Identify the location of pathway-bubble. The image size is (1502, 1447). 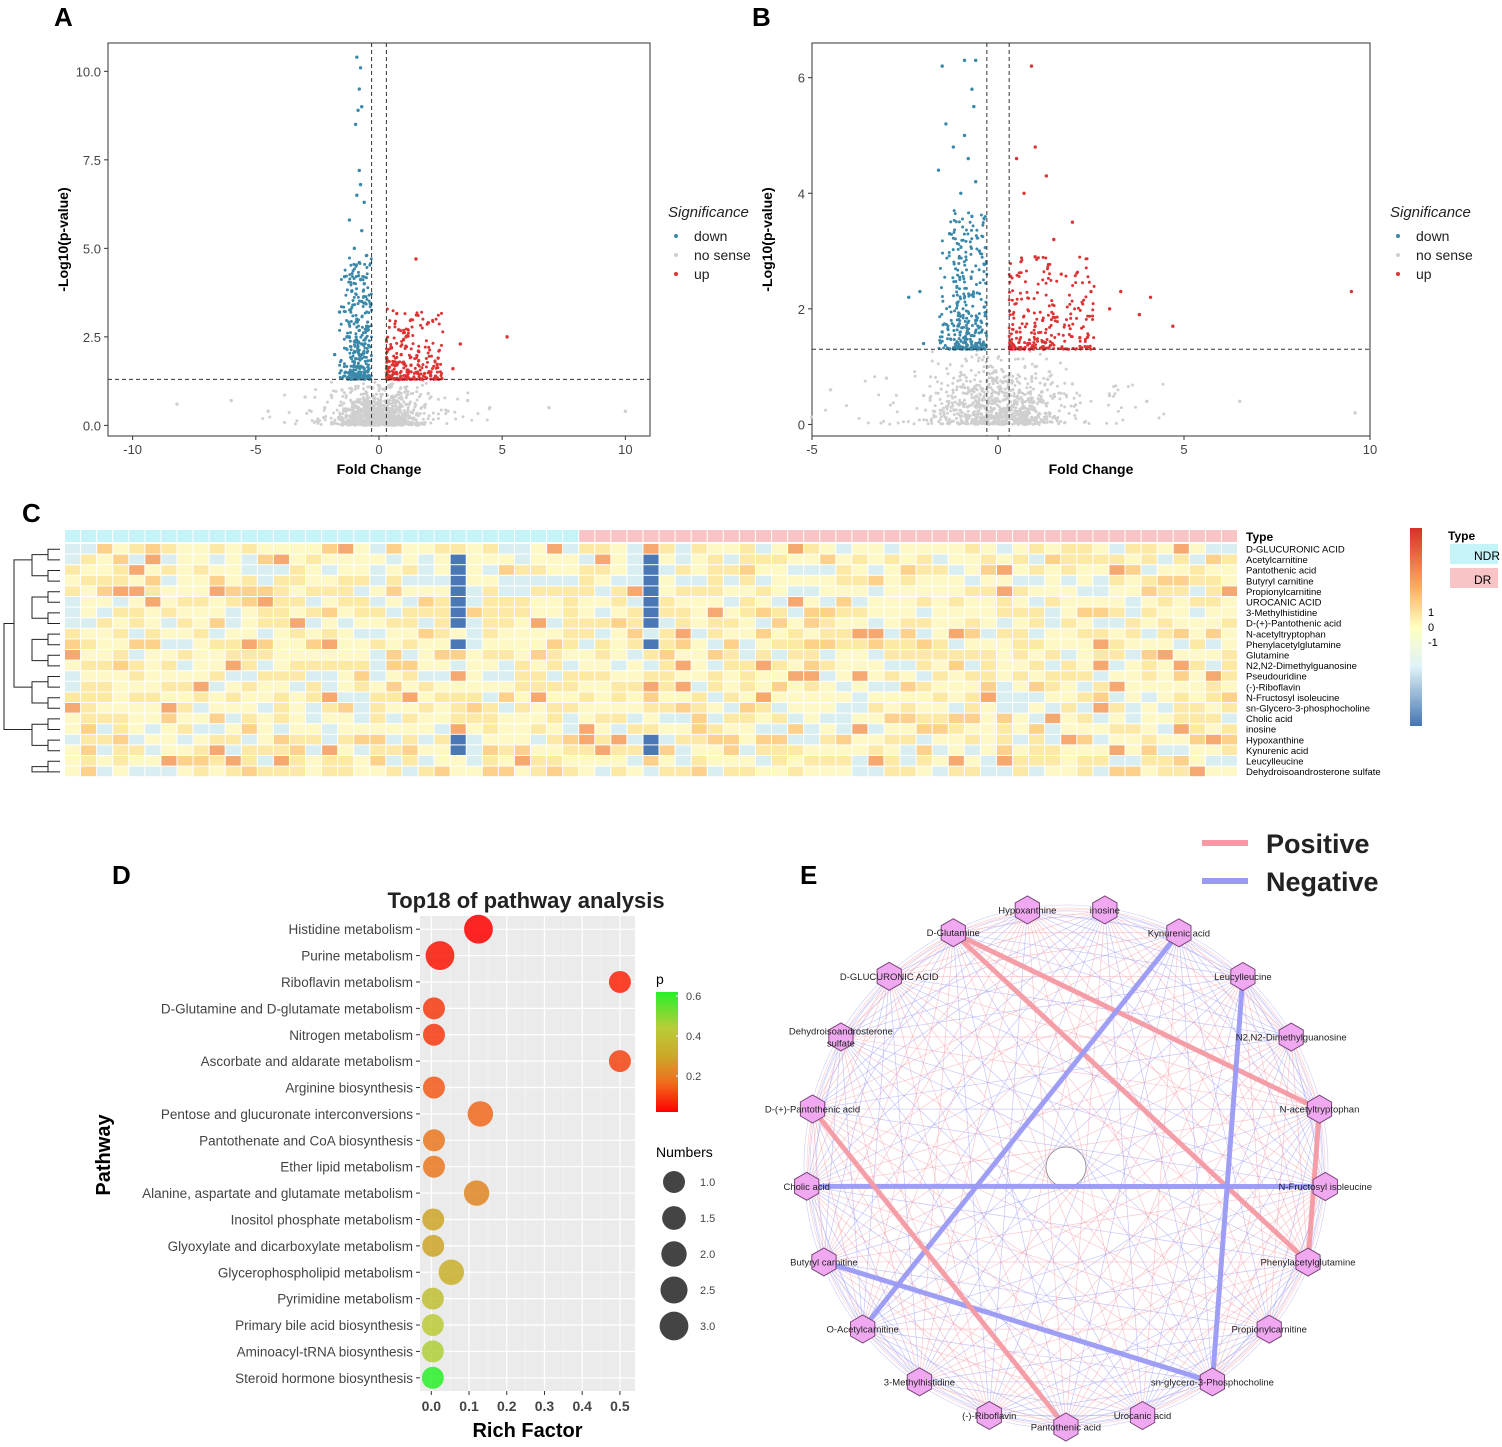
(432, 1377).